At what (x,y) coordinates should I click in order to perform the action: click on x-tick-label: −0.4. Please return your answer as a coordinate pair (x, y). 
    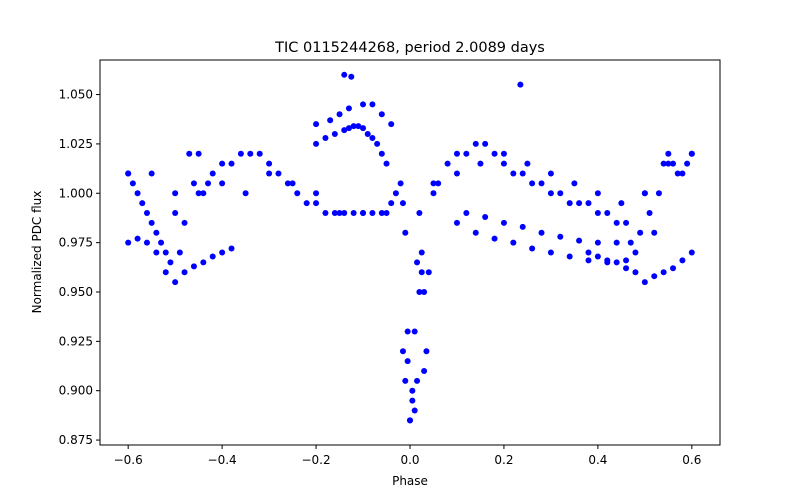
    Looking at the image, I should click on (222, 460).